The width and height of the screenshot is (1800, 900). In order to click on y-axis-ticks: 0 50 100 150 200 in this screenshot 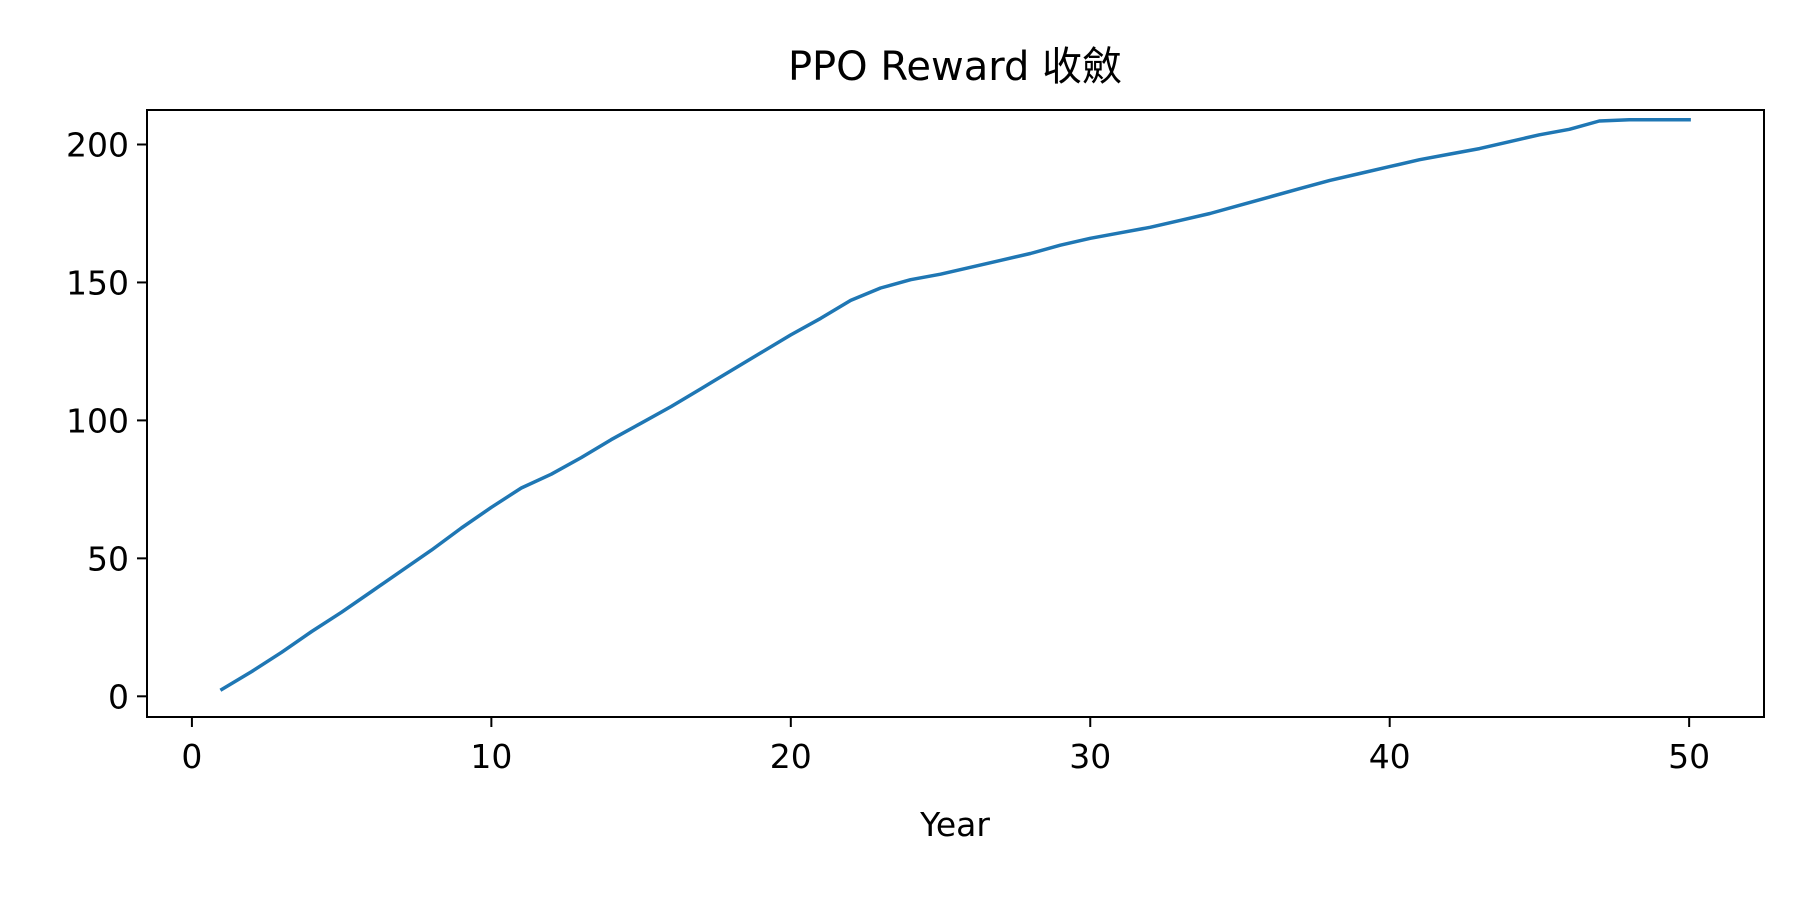, I will do `click(106, 420)`.